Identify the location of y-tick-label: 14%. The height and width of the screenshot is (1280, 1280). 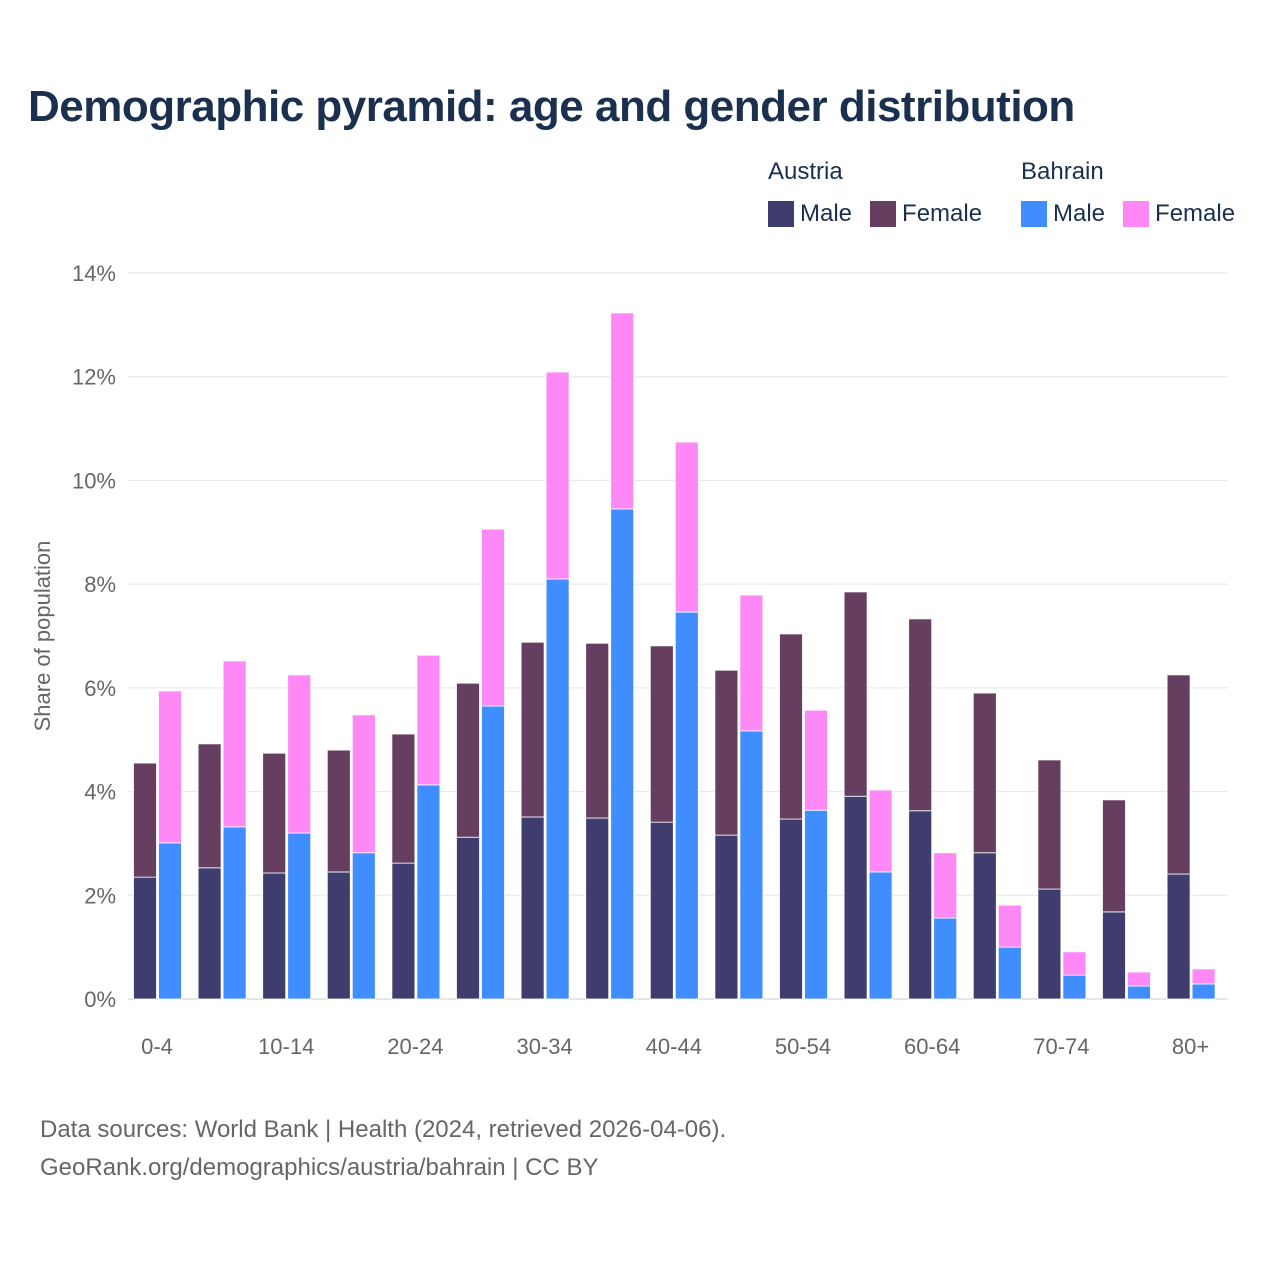
(94, 273).